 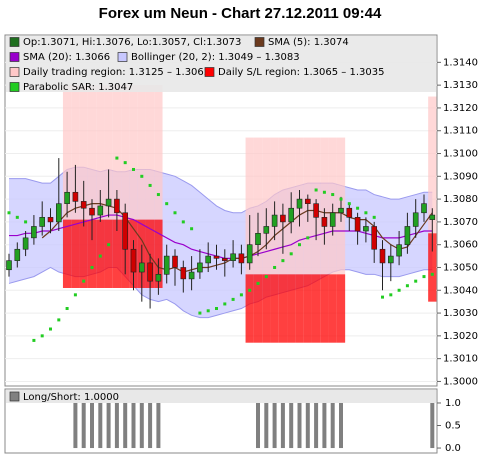 What do you see at coordinates (460, 108) in the screenshot?
I see `y-tick-label: 1.3120` at bounding box center [460, 108].